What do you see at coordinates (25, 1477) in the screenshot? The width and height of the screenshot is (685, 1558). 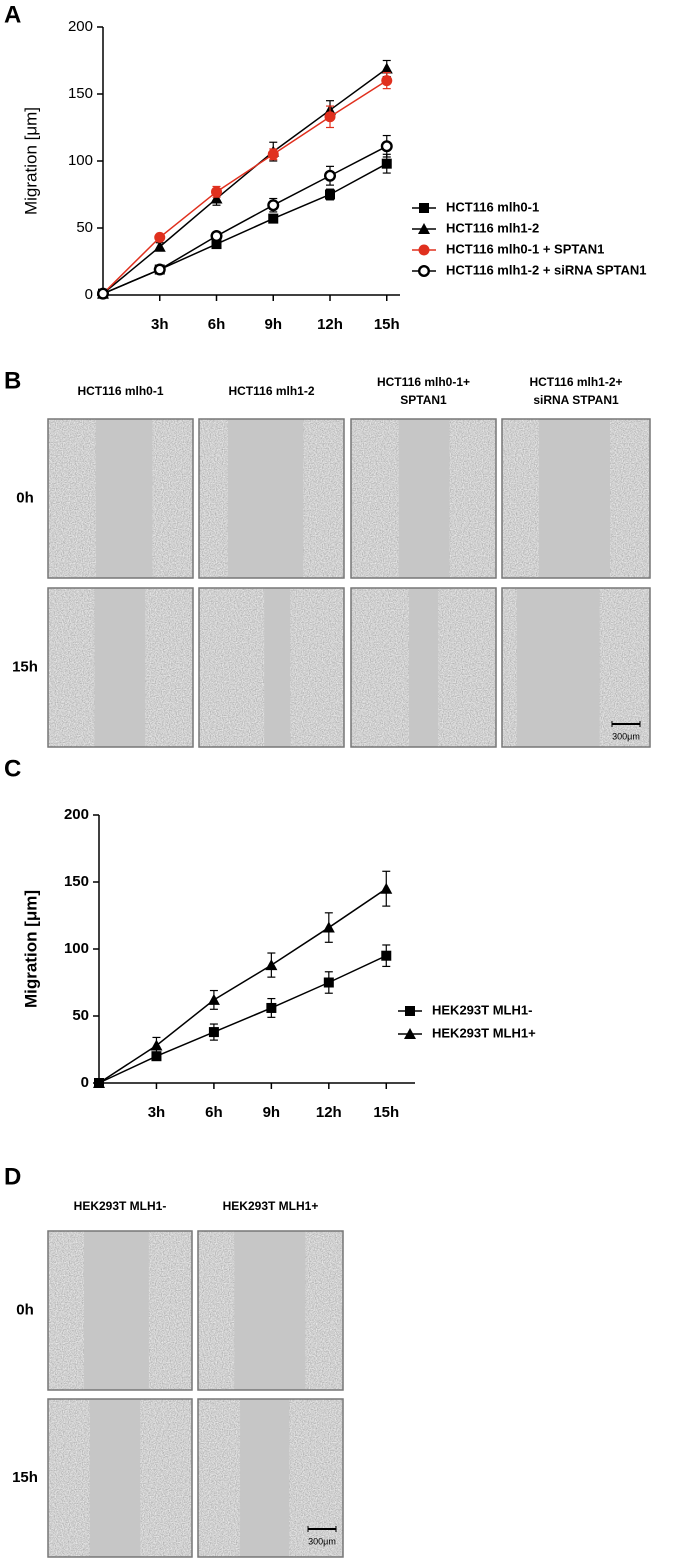 I see `row-label: 15h` at bounding box center [25, 1477].